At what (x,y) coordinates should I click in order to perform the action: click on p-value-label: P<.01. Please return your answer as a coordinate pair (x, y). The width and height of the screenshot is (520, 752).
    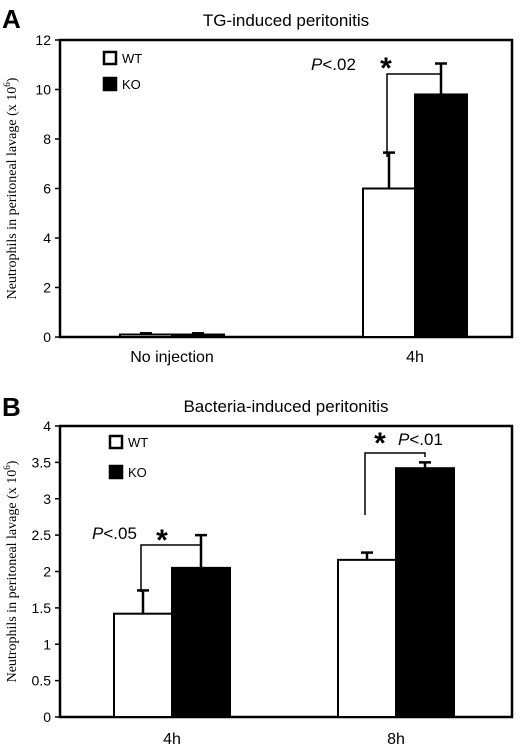
    Looking at the image, I should click on (420, 439).